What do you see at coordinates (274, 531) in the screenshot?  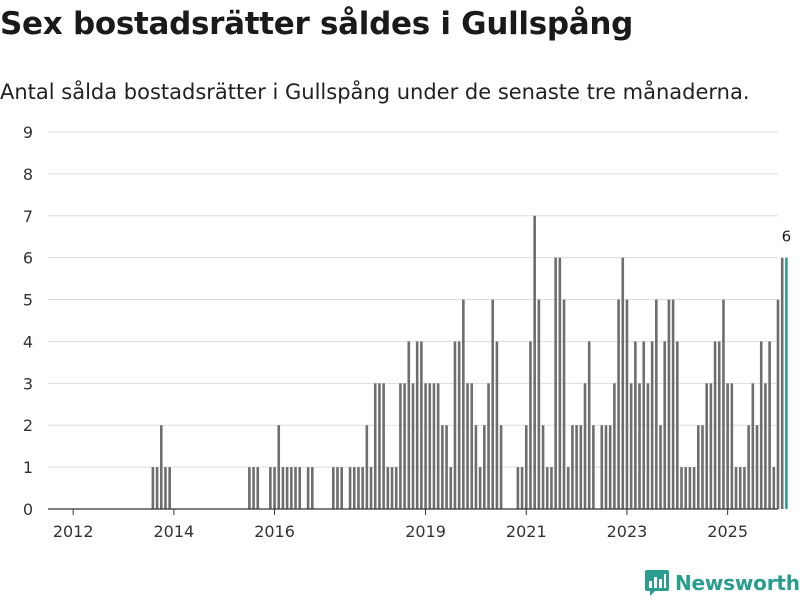 I see `x-tick-label: 2016` at bounding box center [274, 531].